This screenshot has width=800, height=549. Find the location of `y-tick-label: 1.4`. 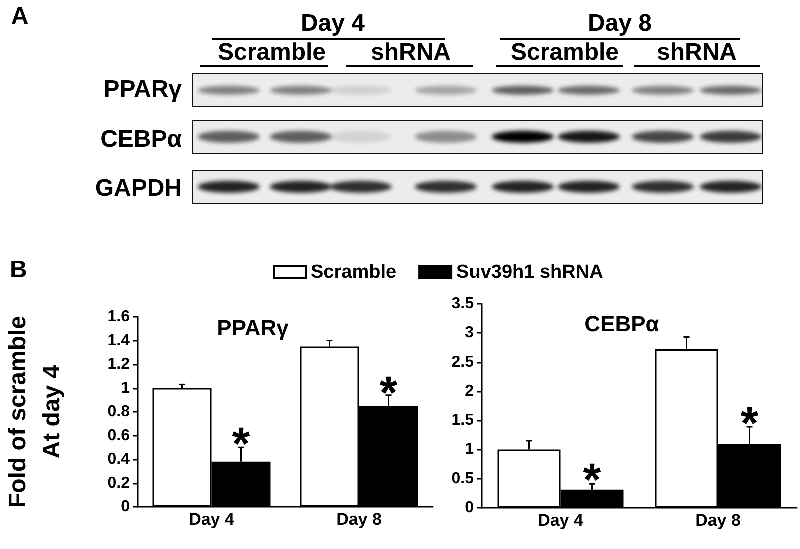

y-tick-label: 1.4 is located at coordinates (119, 341).